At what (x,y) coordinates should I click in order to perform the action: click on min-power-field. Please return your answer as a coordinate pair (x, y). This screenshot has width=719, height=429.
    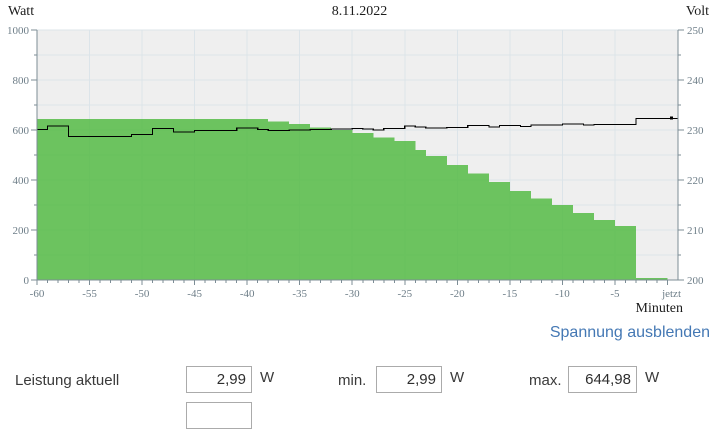
    Looking at the image, I should click on (409, 379).